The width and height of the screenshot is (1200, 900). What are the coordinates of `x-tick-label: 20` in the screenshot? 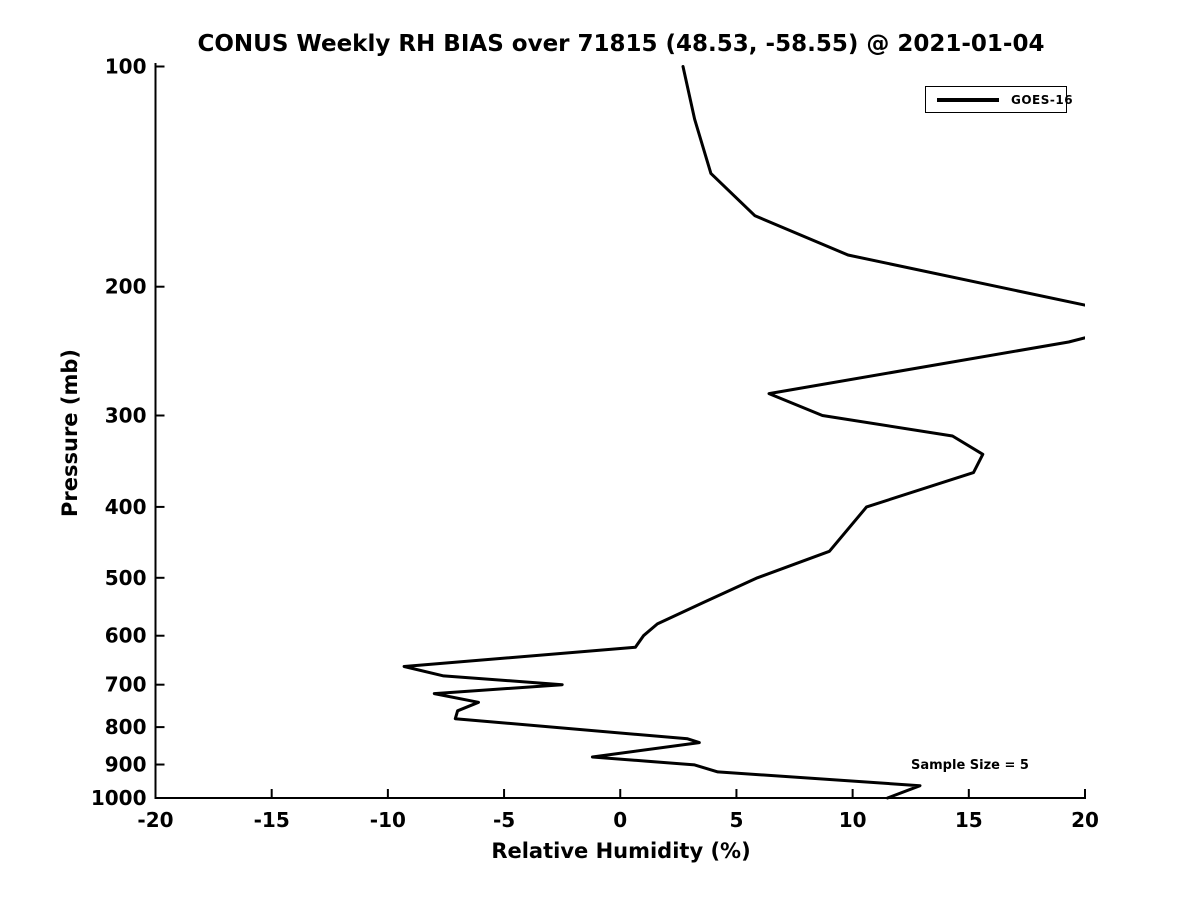 It's located at (1085, 820).